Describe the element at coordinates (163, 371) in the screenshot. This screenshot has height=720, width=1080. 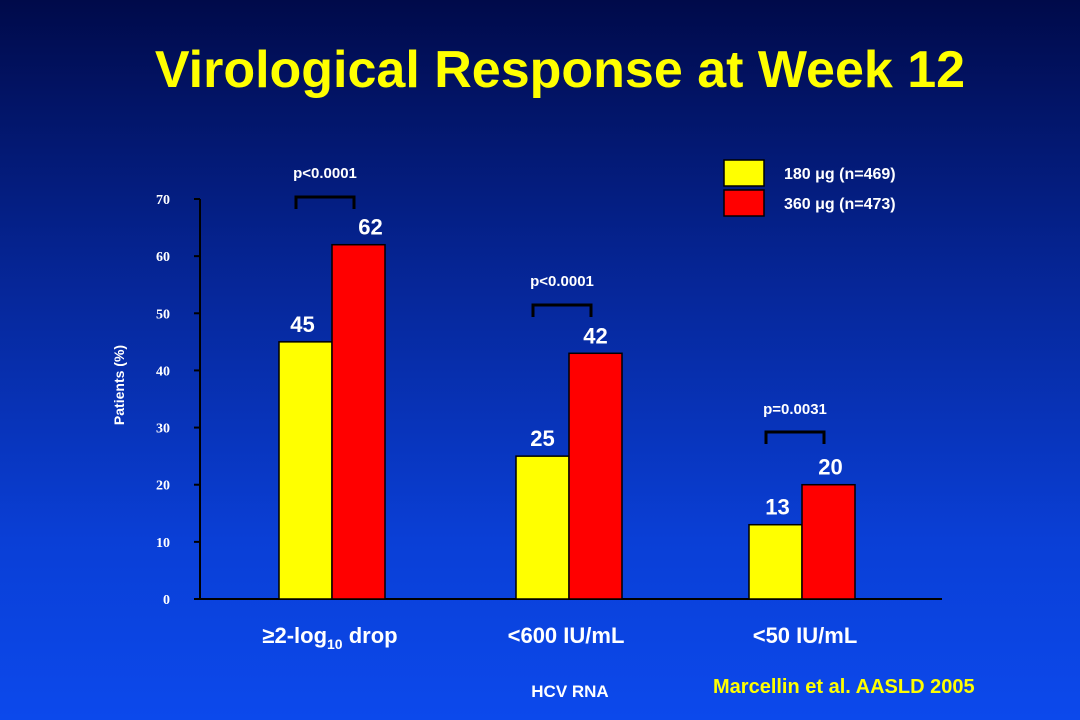
I see `y-tick-label: 40` at that location.